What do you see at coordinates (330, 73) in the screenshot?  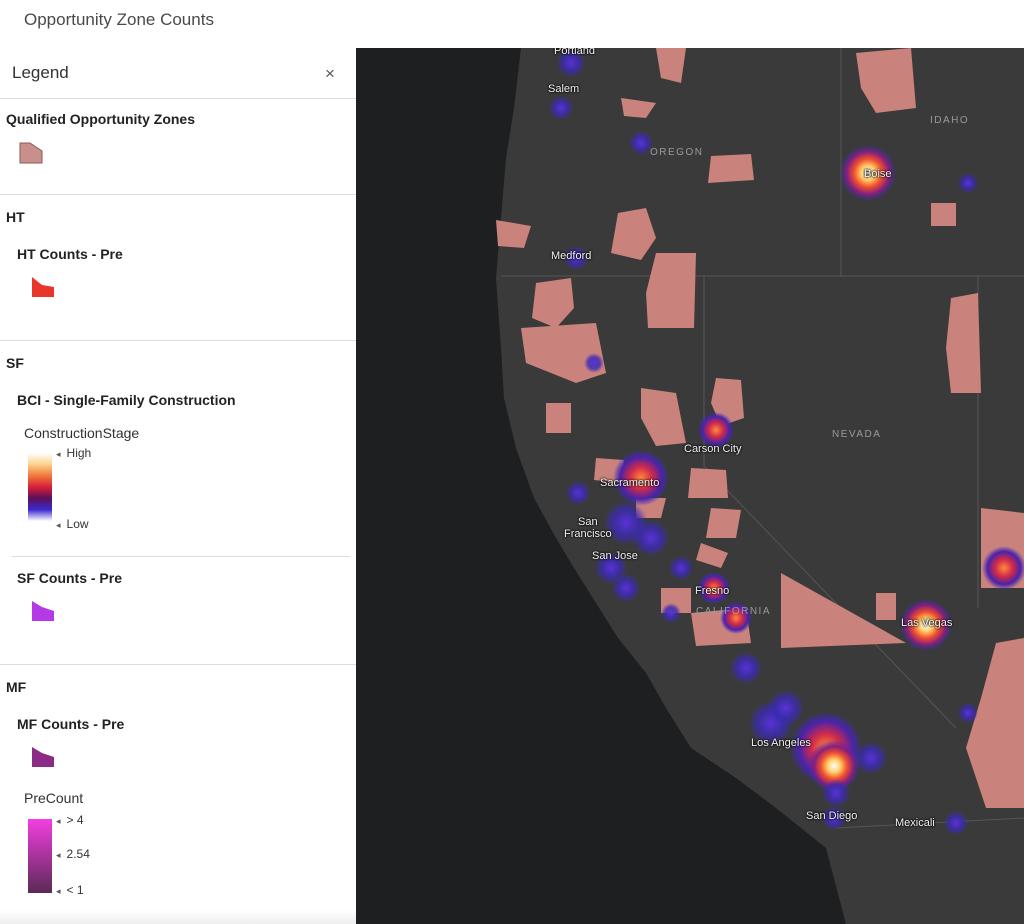 I see `close-icon: ×` at bounding box center [330, 73].